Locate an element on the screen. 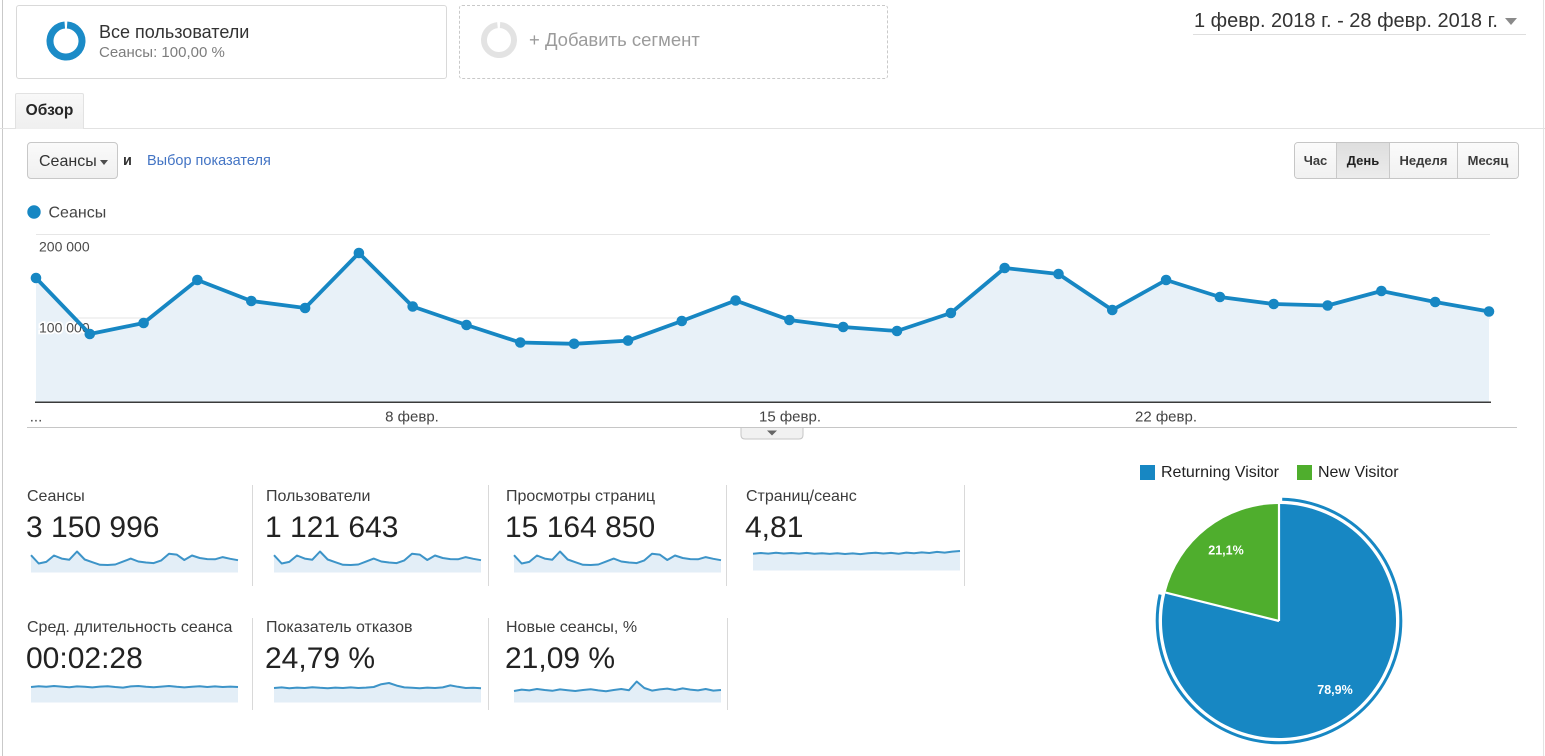 This screenshot has width=1545, height=756. svg-text: 78,9% is located at coordinates (1334, 690).